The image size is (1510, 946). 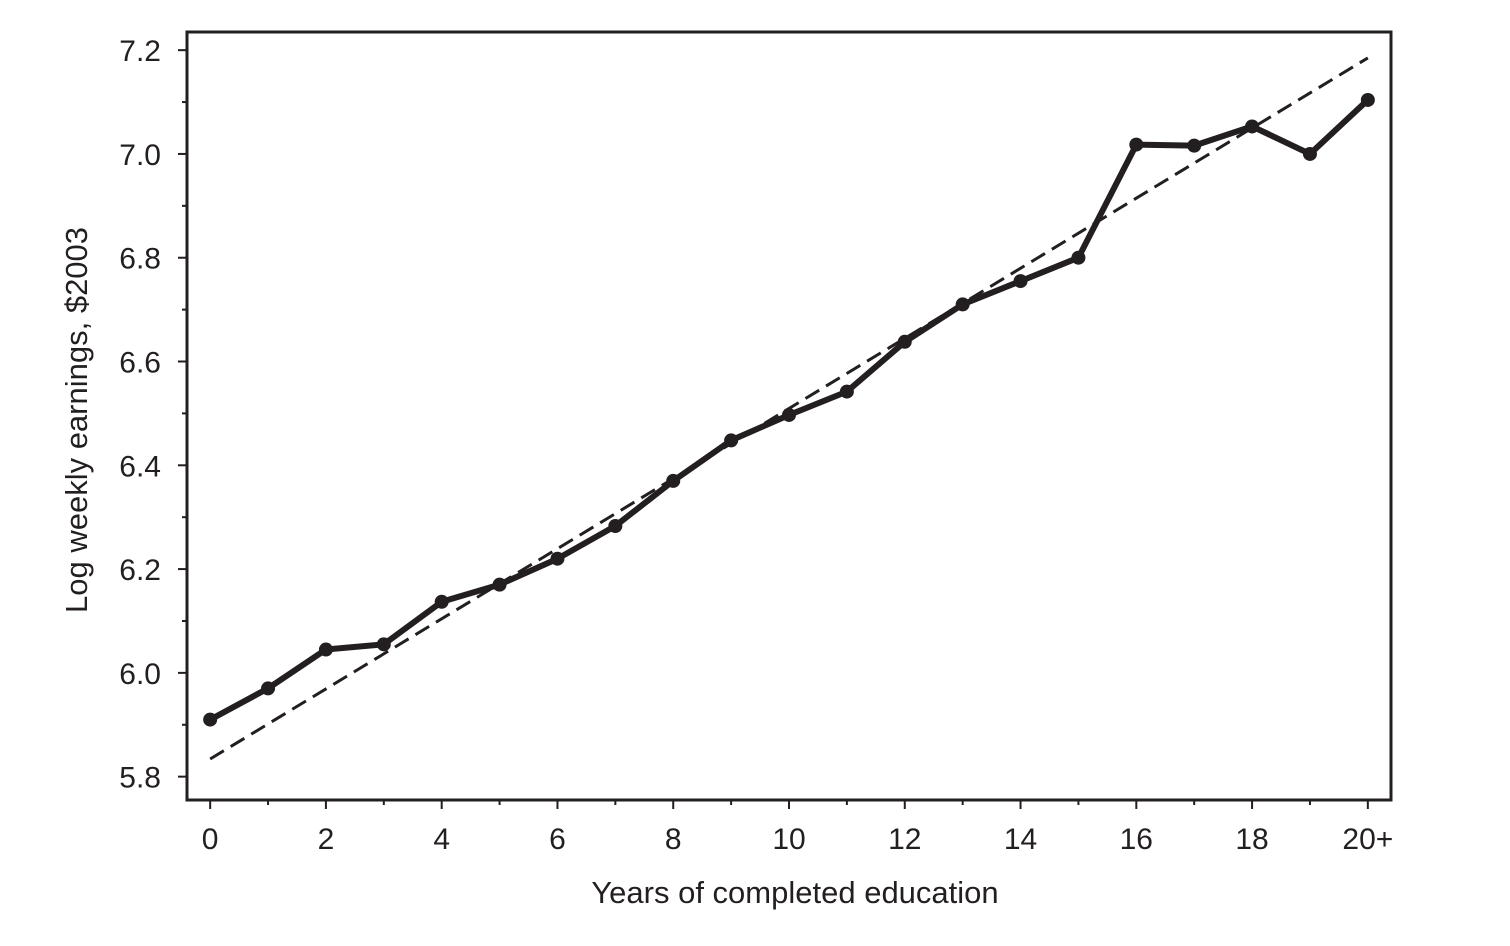 I want to click on y-axis: 5.8 6.0 6.2 6.4 6.6 6.8 7.0 7.2, so click(x=153, y=415).